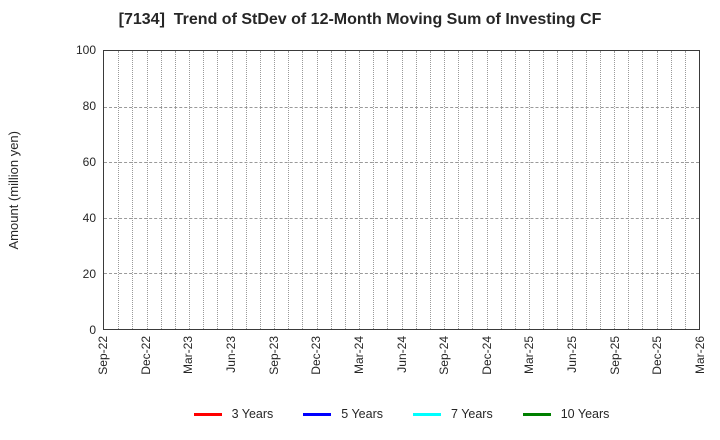 This screenshot has height=440, width=720. What do you see at coordinates (444, 355) in the screenshot?
I see `x-tick-label: Sep-24` at bounding box center [444, 355].